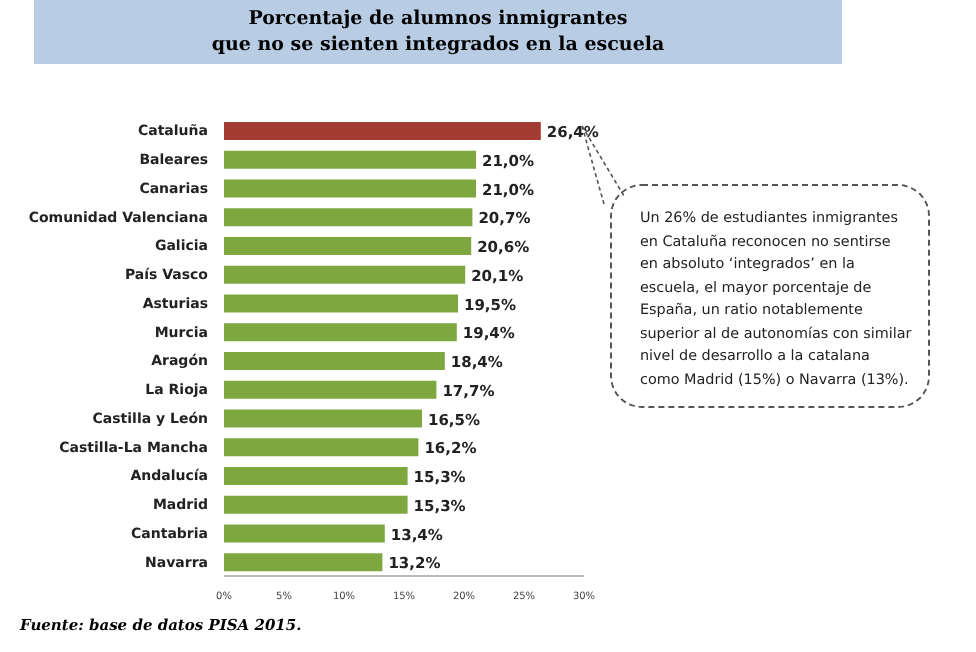 This screenshot has width=976, height=652. I want to click on chart-title: Porcentaje de alumnos inmigrantes que no se sienten integrados en la escuela, so click(438, 32).